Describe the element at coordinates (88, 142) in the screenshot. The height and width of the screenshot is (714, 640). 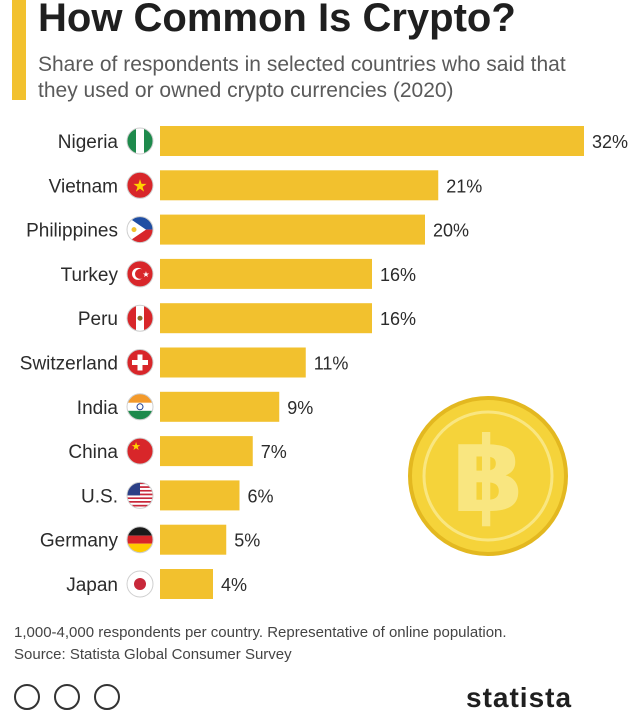
I see `category-label-nigeria: Nigeria` at that location.